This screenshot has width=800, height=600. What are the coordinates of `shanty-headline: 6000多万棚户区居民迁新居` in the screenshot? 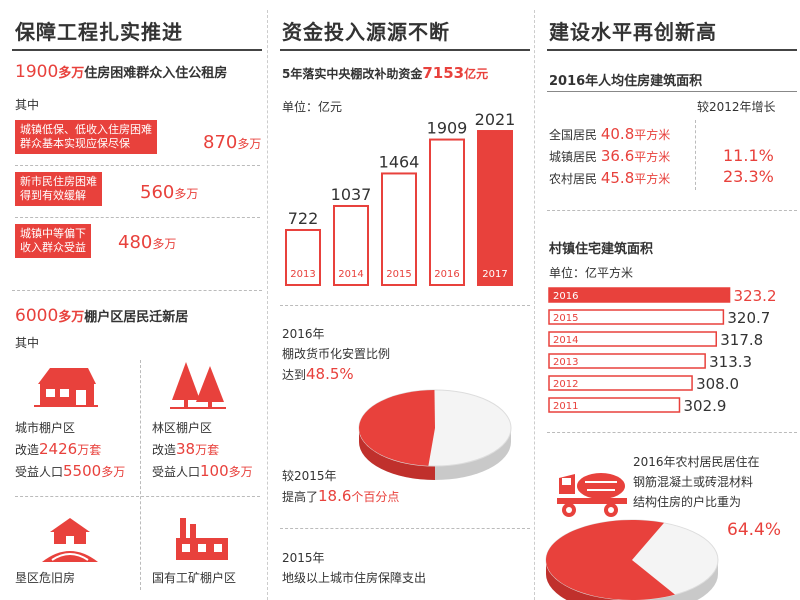 It's located at (102, 316).